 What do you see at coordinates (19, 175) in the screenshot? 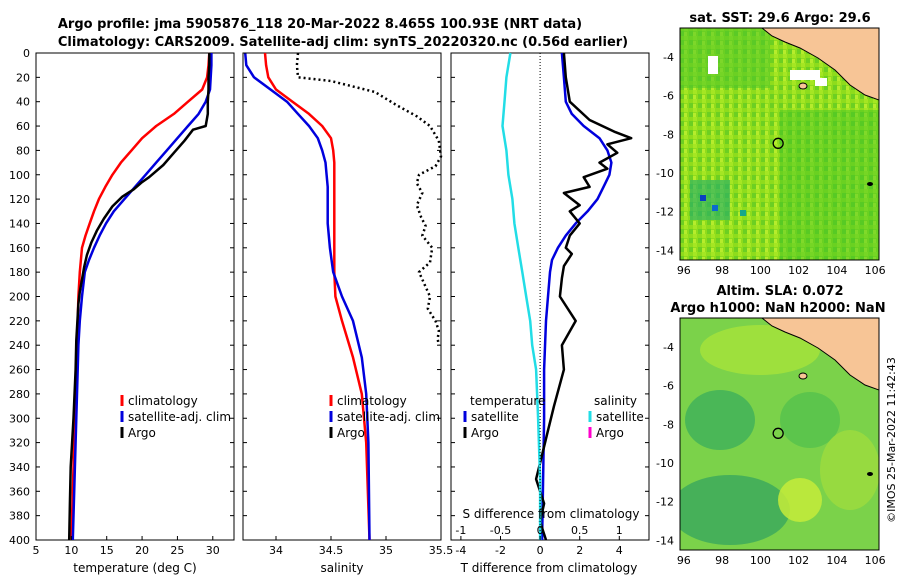
I see `y-tick-label: 100` at bounding box center [19, 175].